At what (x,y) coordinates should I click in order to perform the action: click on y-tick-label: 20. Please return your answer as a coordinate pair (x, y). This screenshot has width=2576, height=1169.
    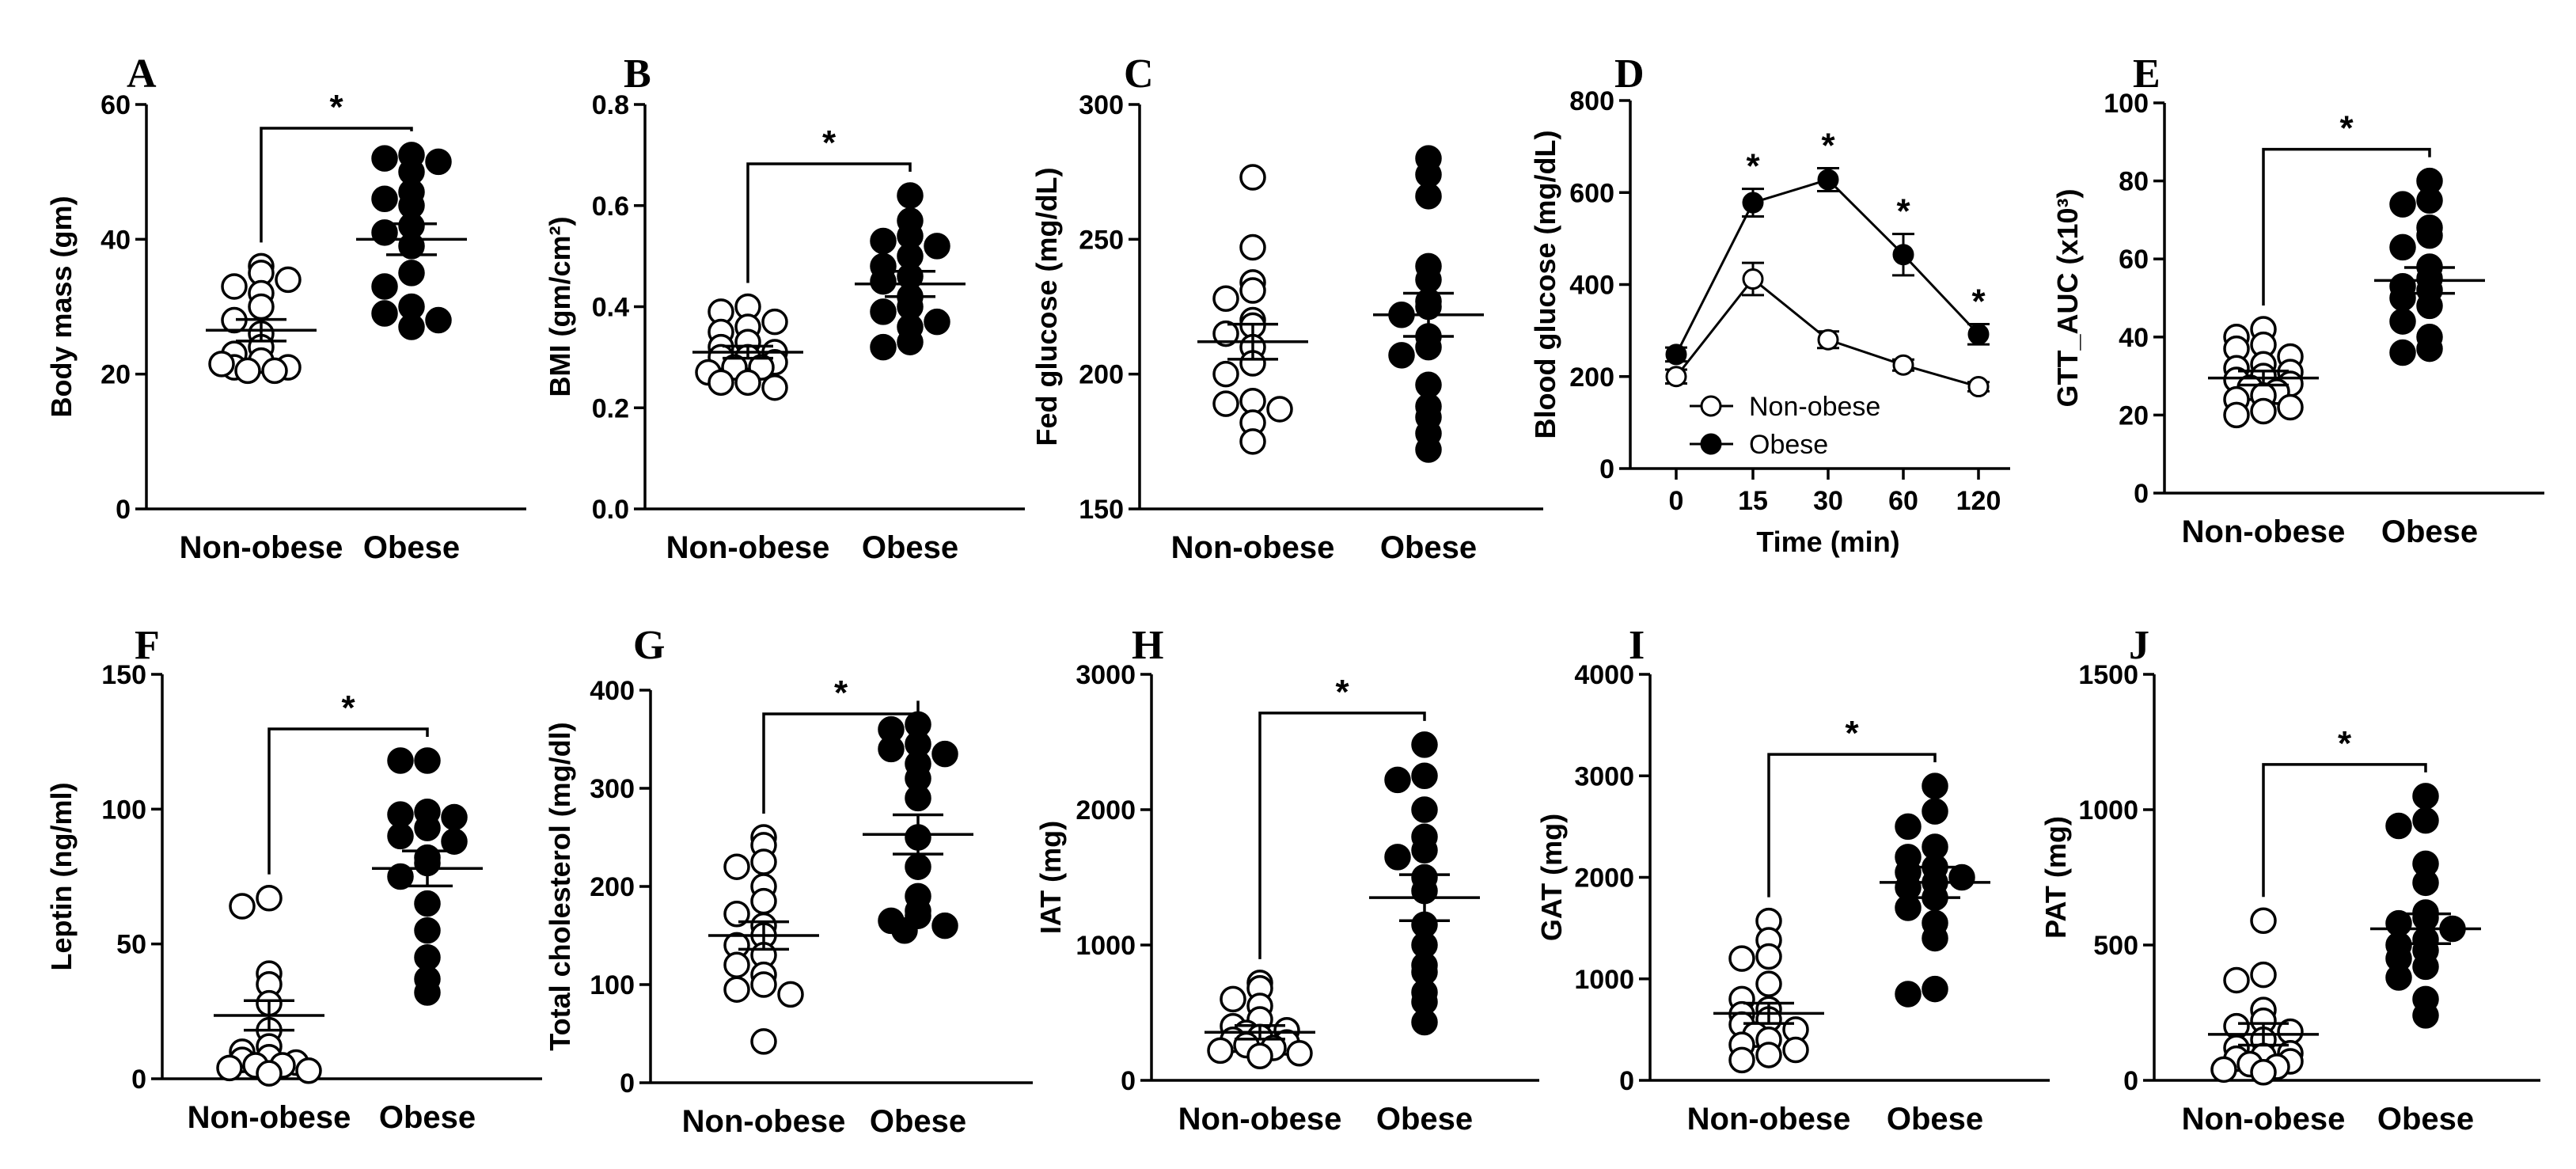
    Looking at the image, I should click on (2134, 415).